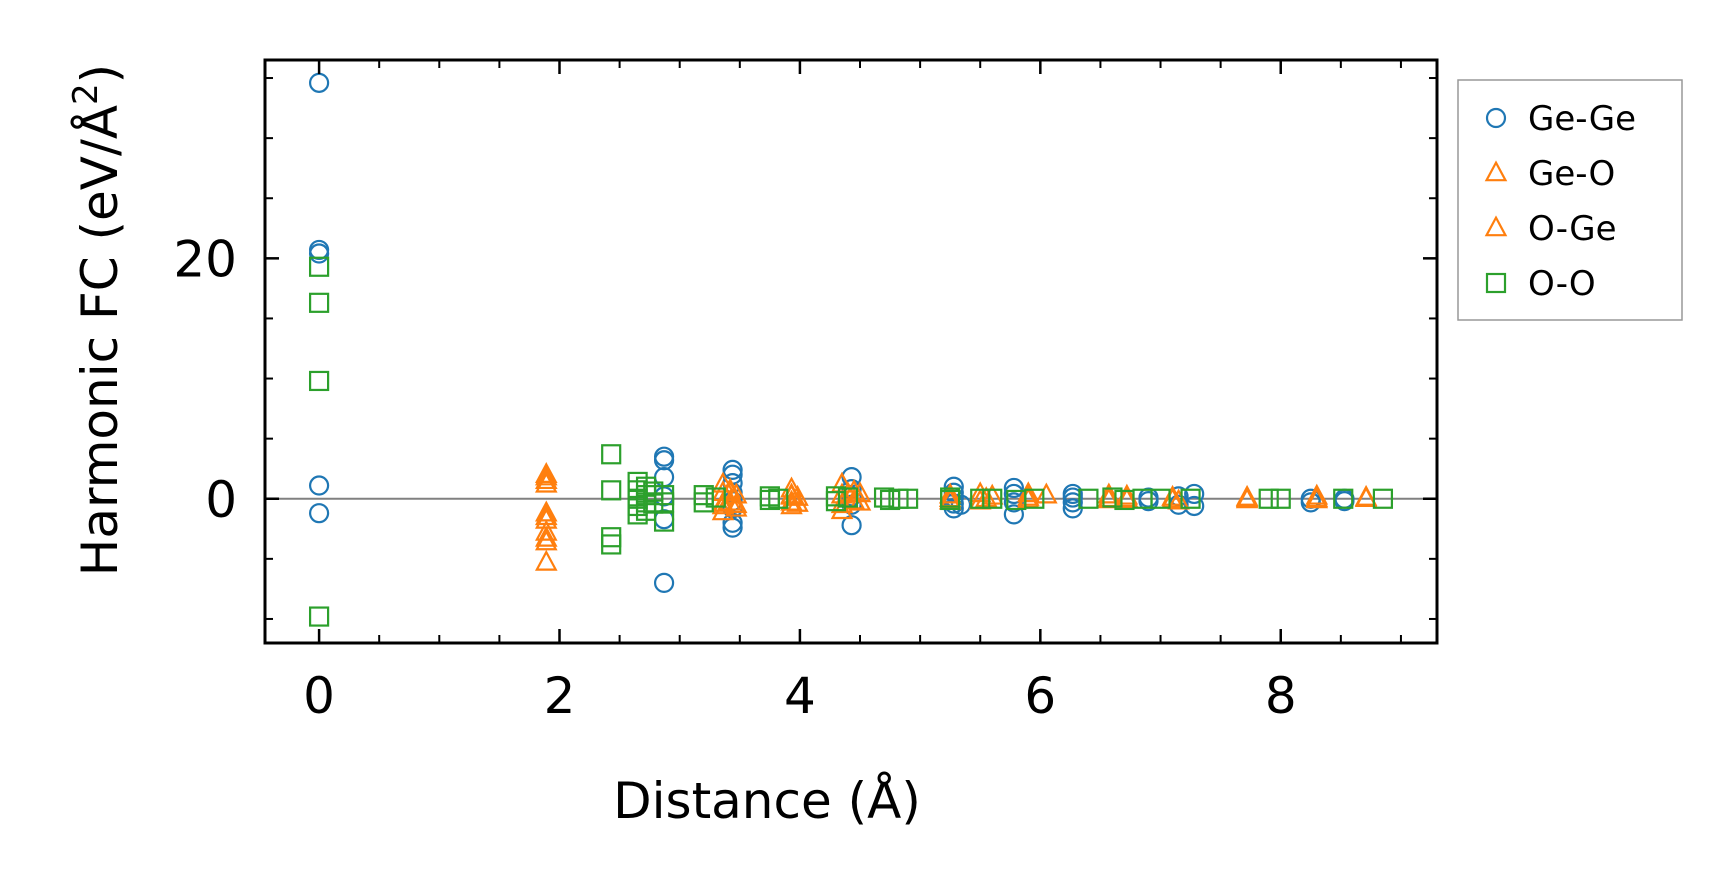  What do you see at coordinates (1572, 229) in the screenshot?
I see `legend-label-o-ge: O-Ge` at bounding box center [1572, 229].